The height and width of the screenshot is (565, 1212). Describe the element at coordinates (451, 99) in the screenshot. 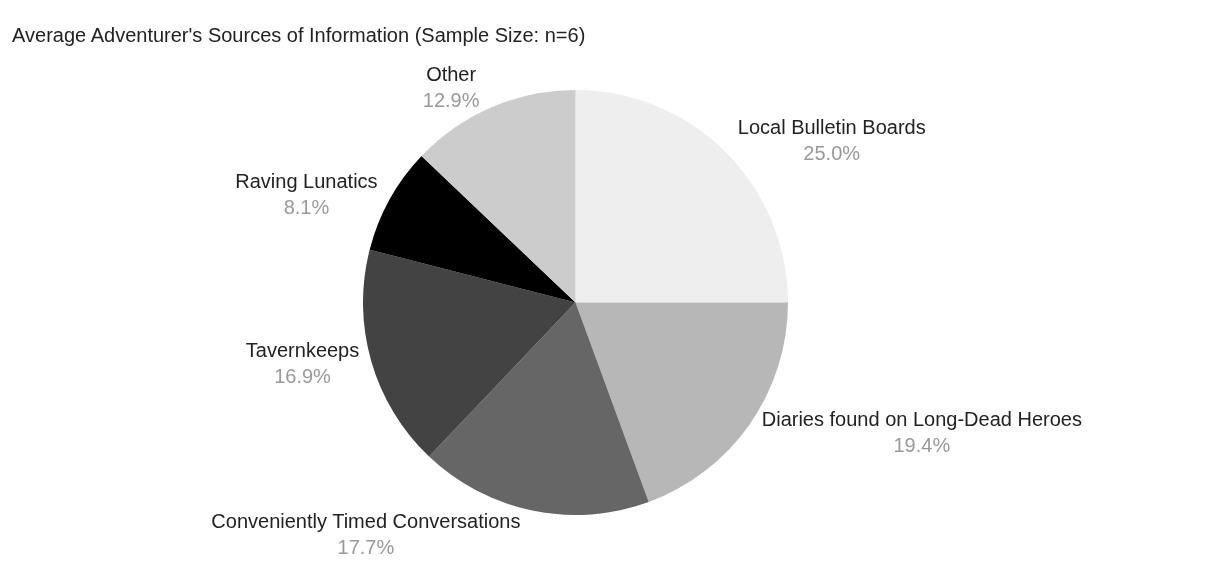

I see `data-label: 12.9%` at that location.